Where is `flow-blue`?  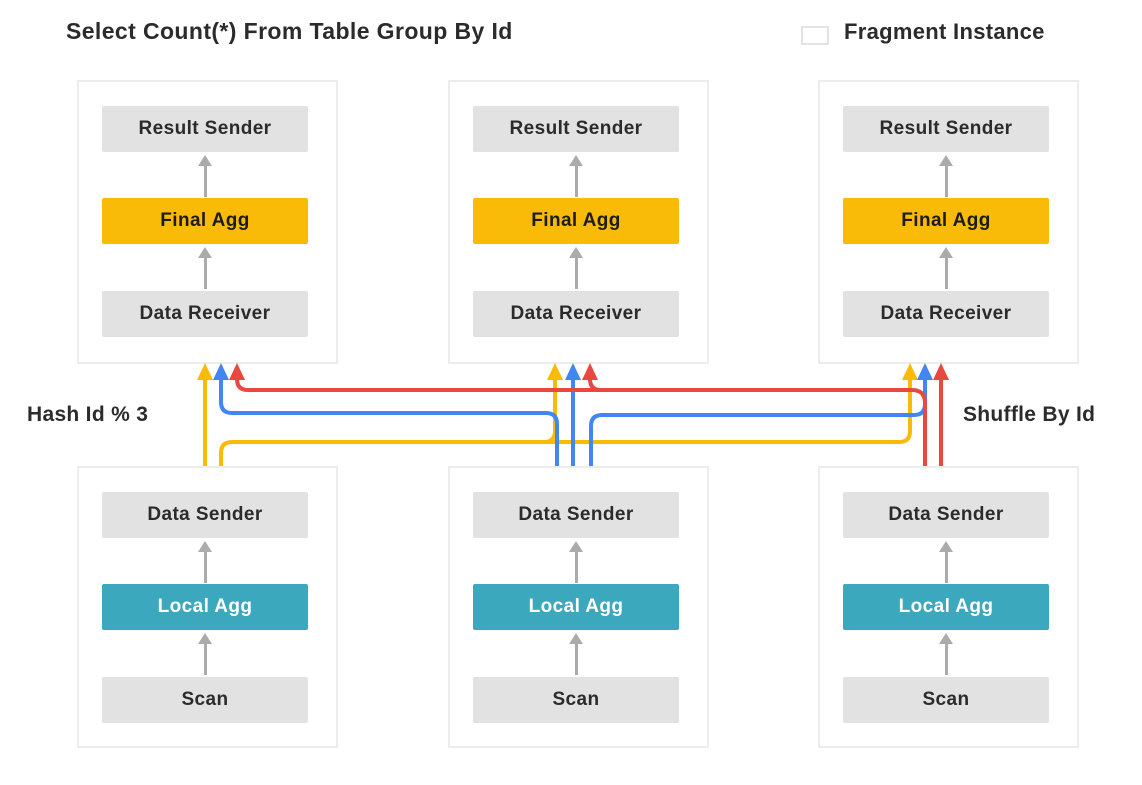 flow-blue is located at coordinates (573, 414).